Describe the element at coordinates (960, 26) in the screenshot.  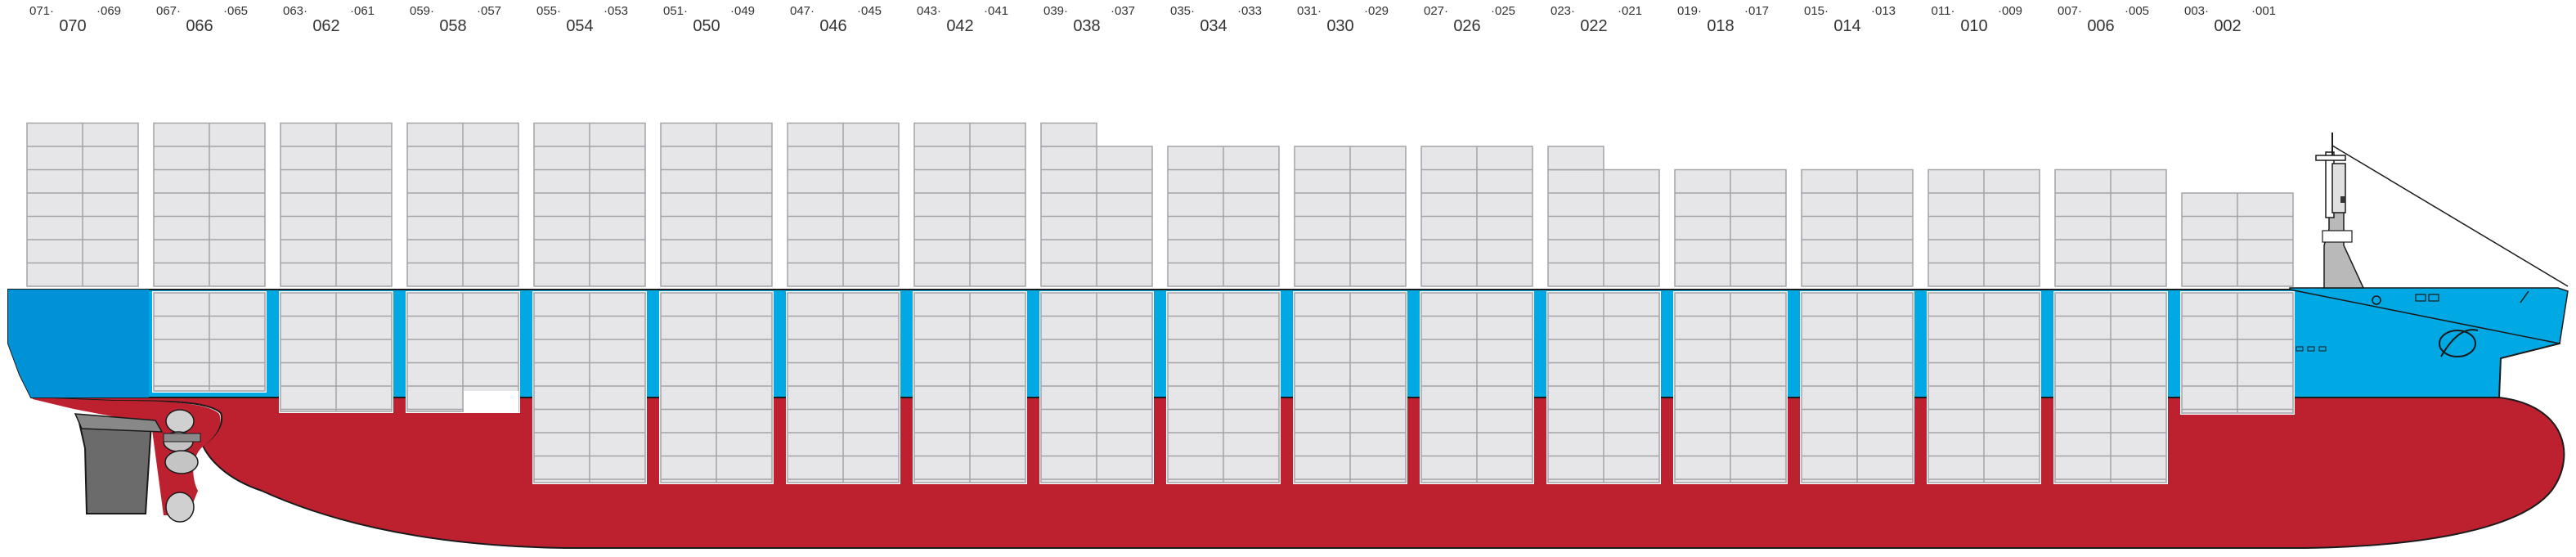
I see `bay-main-label: 042` at that location.